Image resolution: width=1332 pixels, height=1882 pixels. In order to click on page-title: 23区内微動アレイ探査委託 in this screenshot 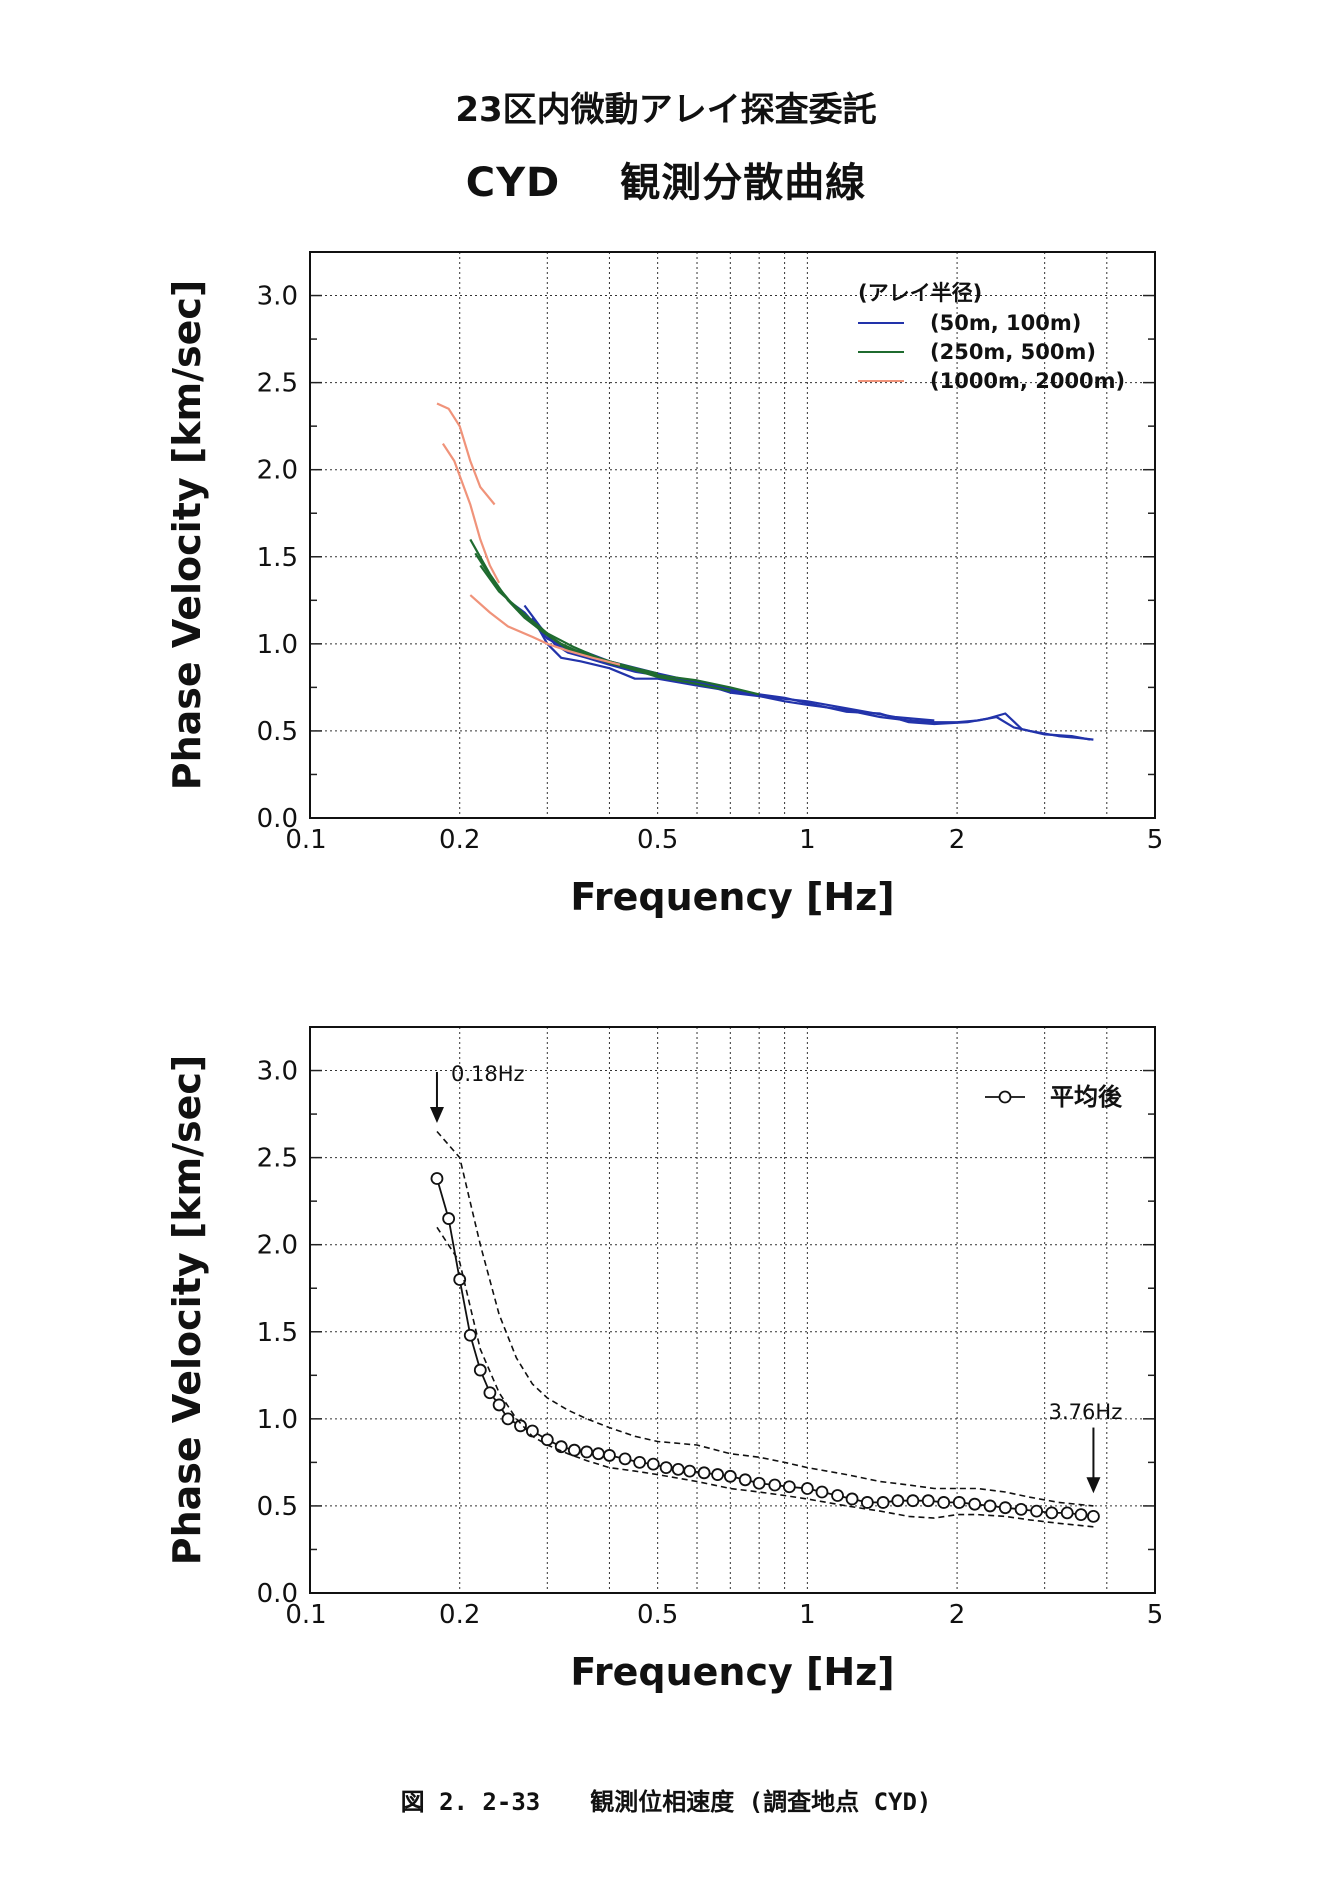, I will do `click(666, 110)`.